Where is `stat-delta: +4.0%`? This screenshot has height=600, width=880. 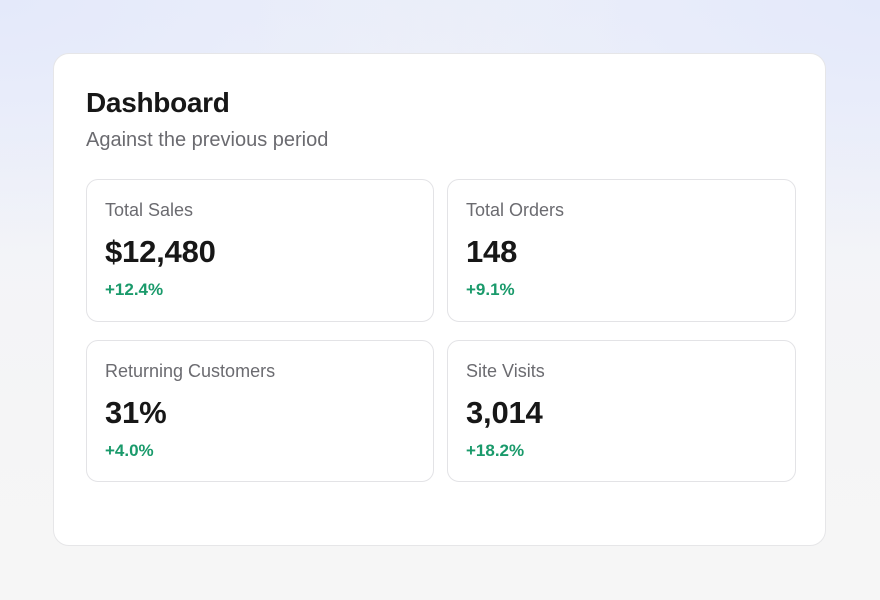 stat-delta: +4.0% is located at coordinates (129, 450).